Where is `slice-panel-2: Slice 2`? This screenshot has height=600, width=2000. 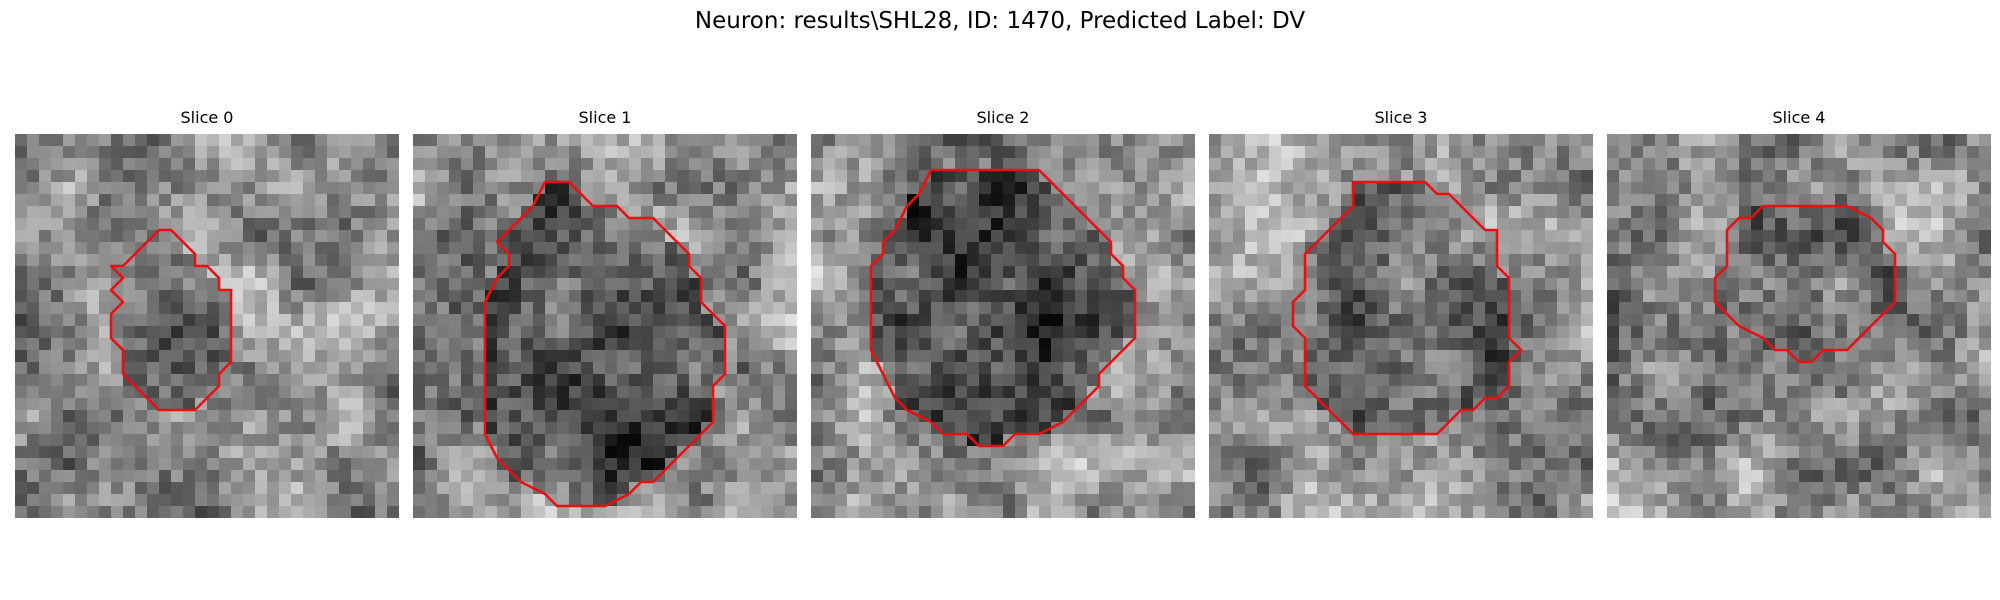
slice-panel-2: Slice 2 is located at coordinates (1003, 313).